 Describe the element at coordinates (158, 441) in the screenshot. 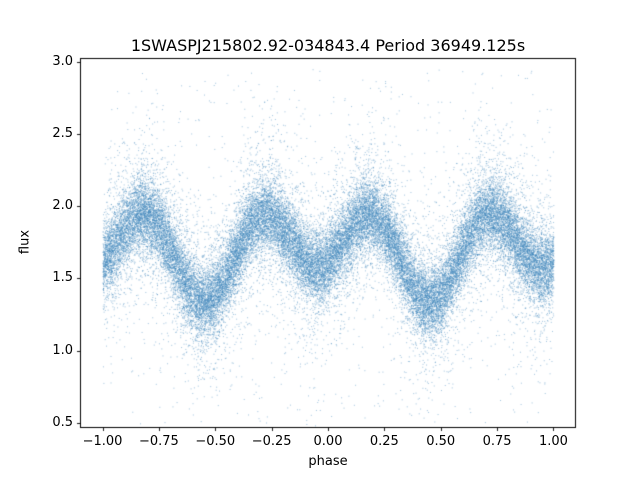

I see `x-tick-label: −0.75` at that location.